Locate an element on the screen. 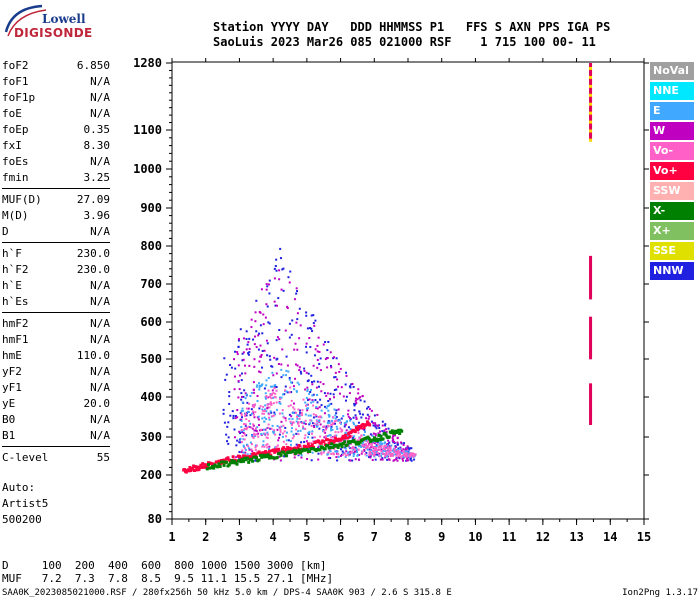  x-tick-label: 5 is located at coordinates (306, 537).